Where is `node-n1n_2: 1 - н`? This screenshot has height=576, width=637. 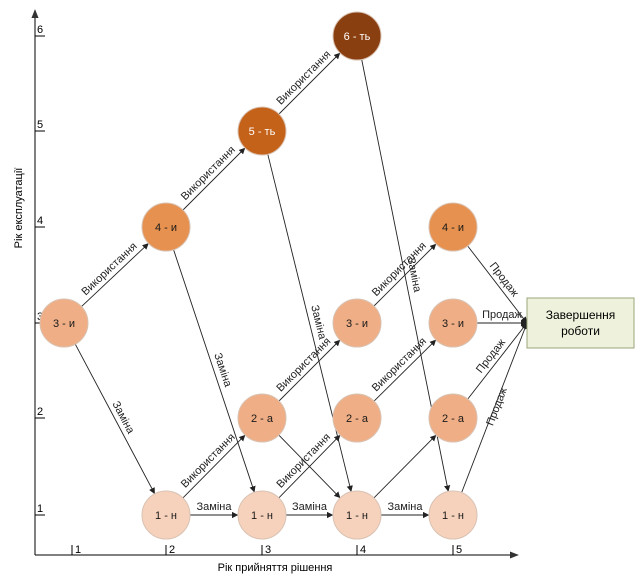 node-n1n_2: 1 - н is located at coordinates (166, 515).